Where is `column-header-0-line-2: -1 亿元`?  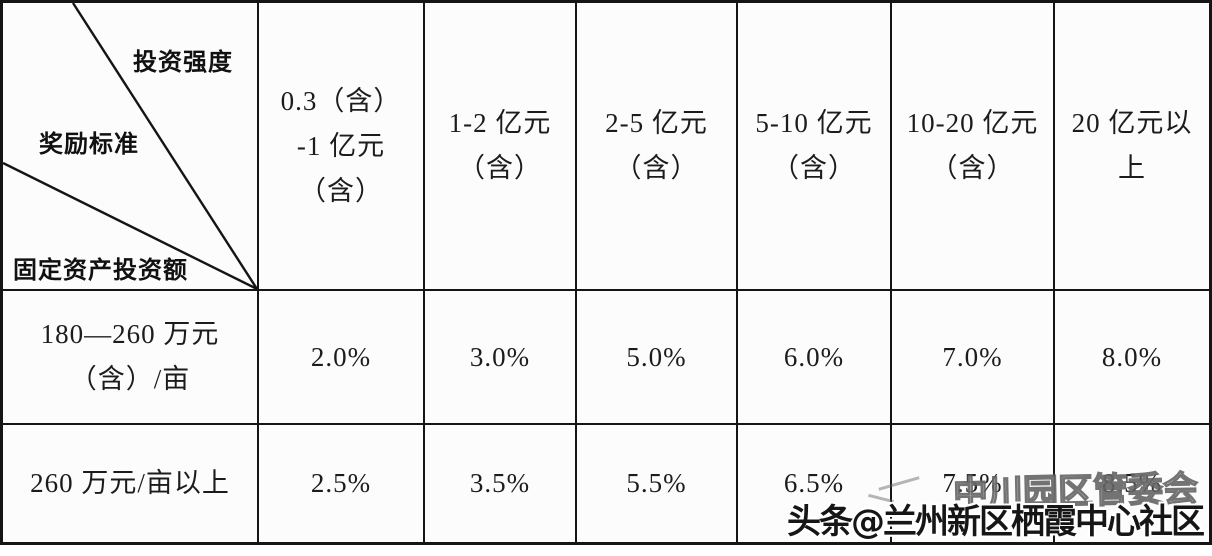 column-header-0-line-2: -1 亿元 is located at coordinates (341, 145).